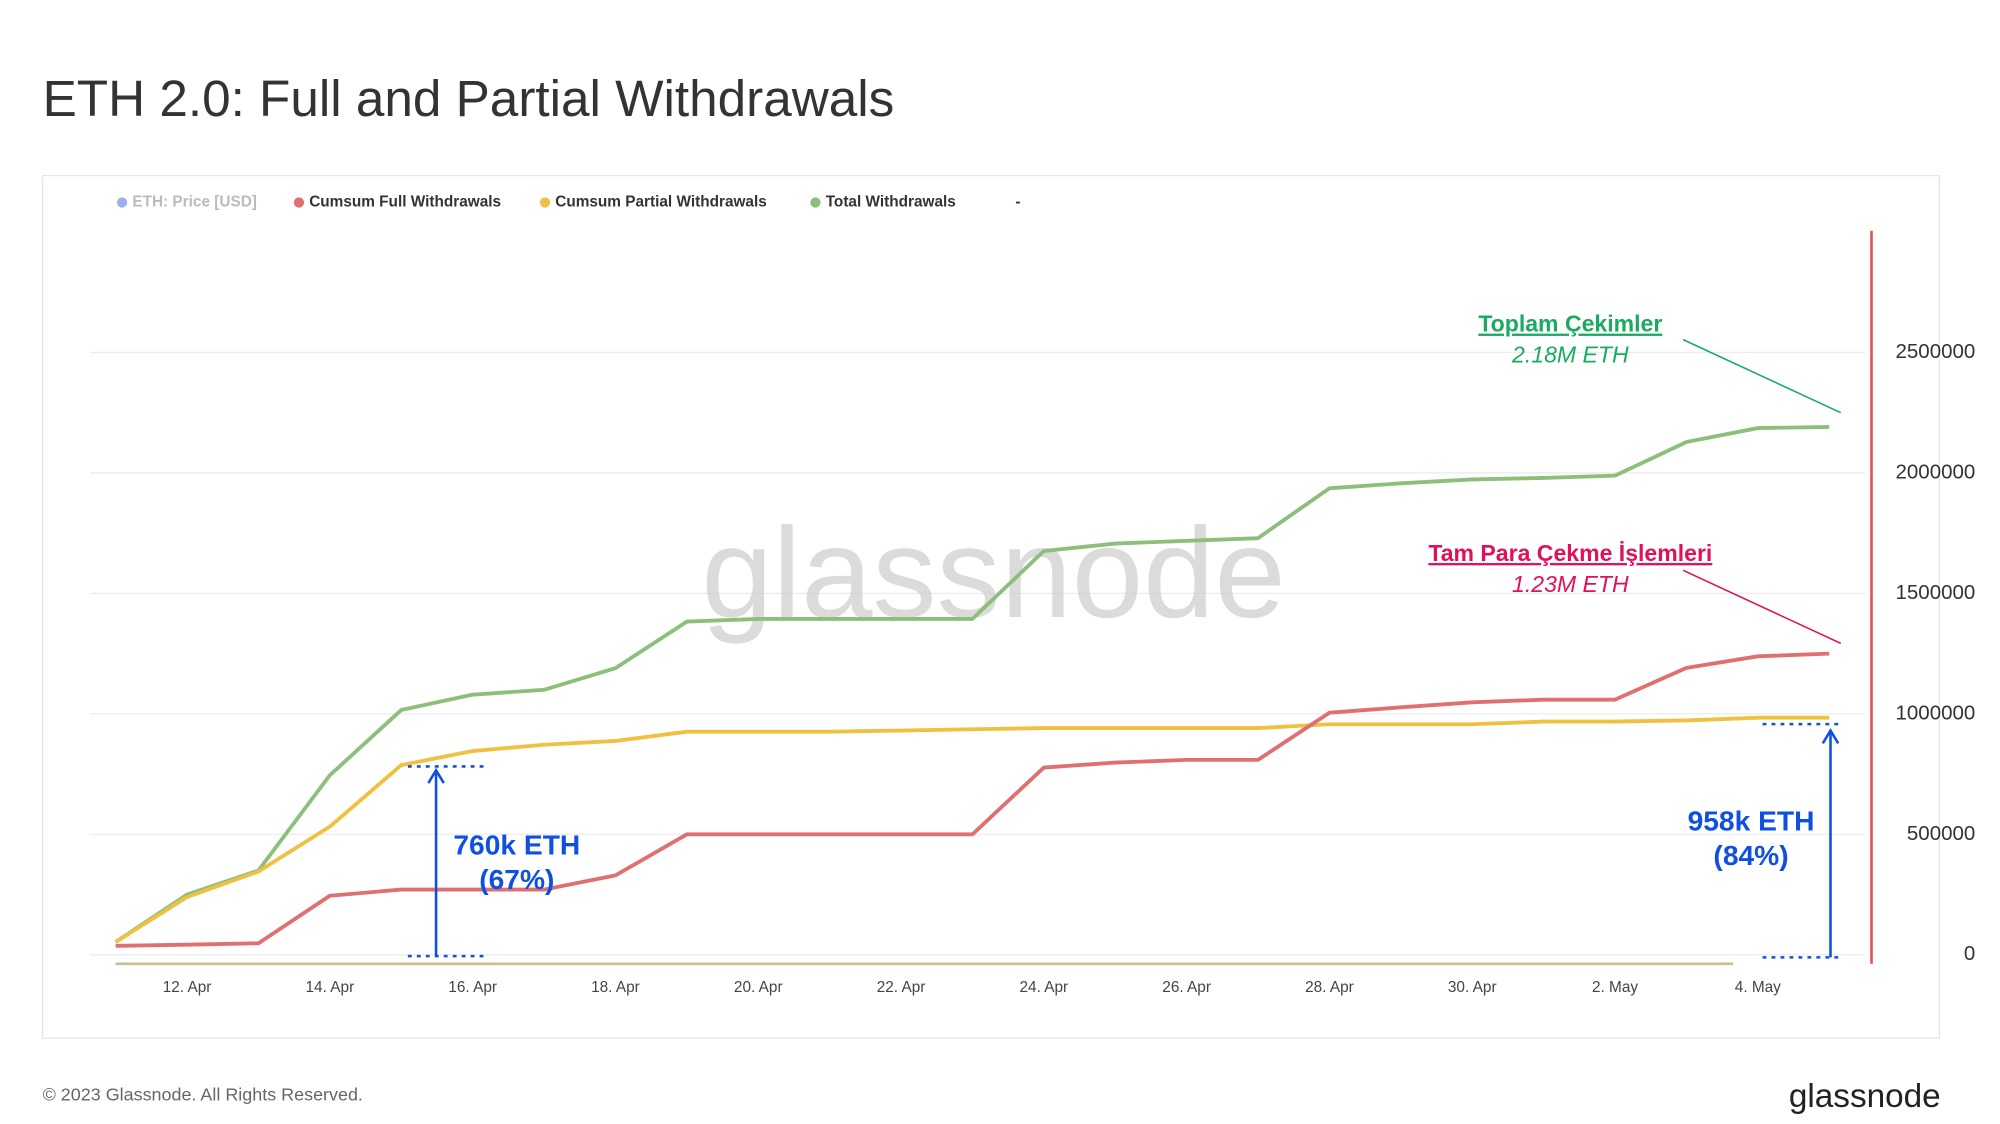 Image resolution: width=2000 pixels, height=1124 pixels. What do you see at coordinates (1615, 987) in the screenshot?
I see `x-tick-label: 2. May` at bounding box center [1615, 987].